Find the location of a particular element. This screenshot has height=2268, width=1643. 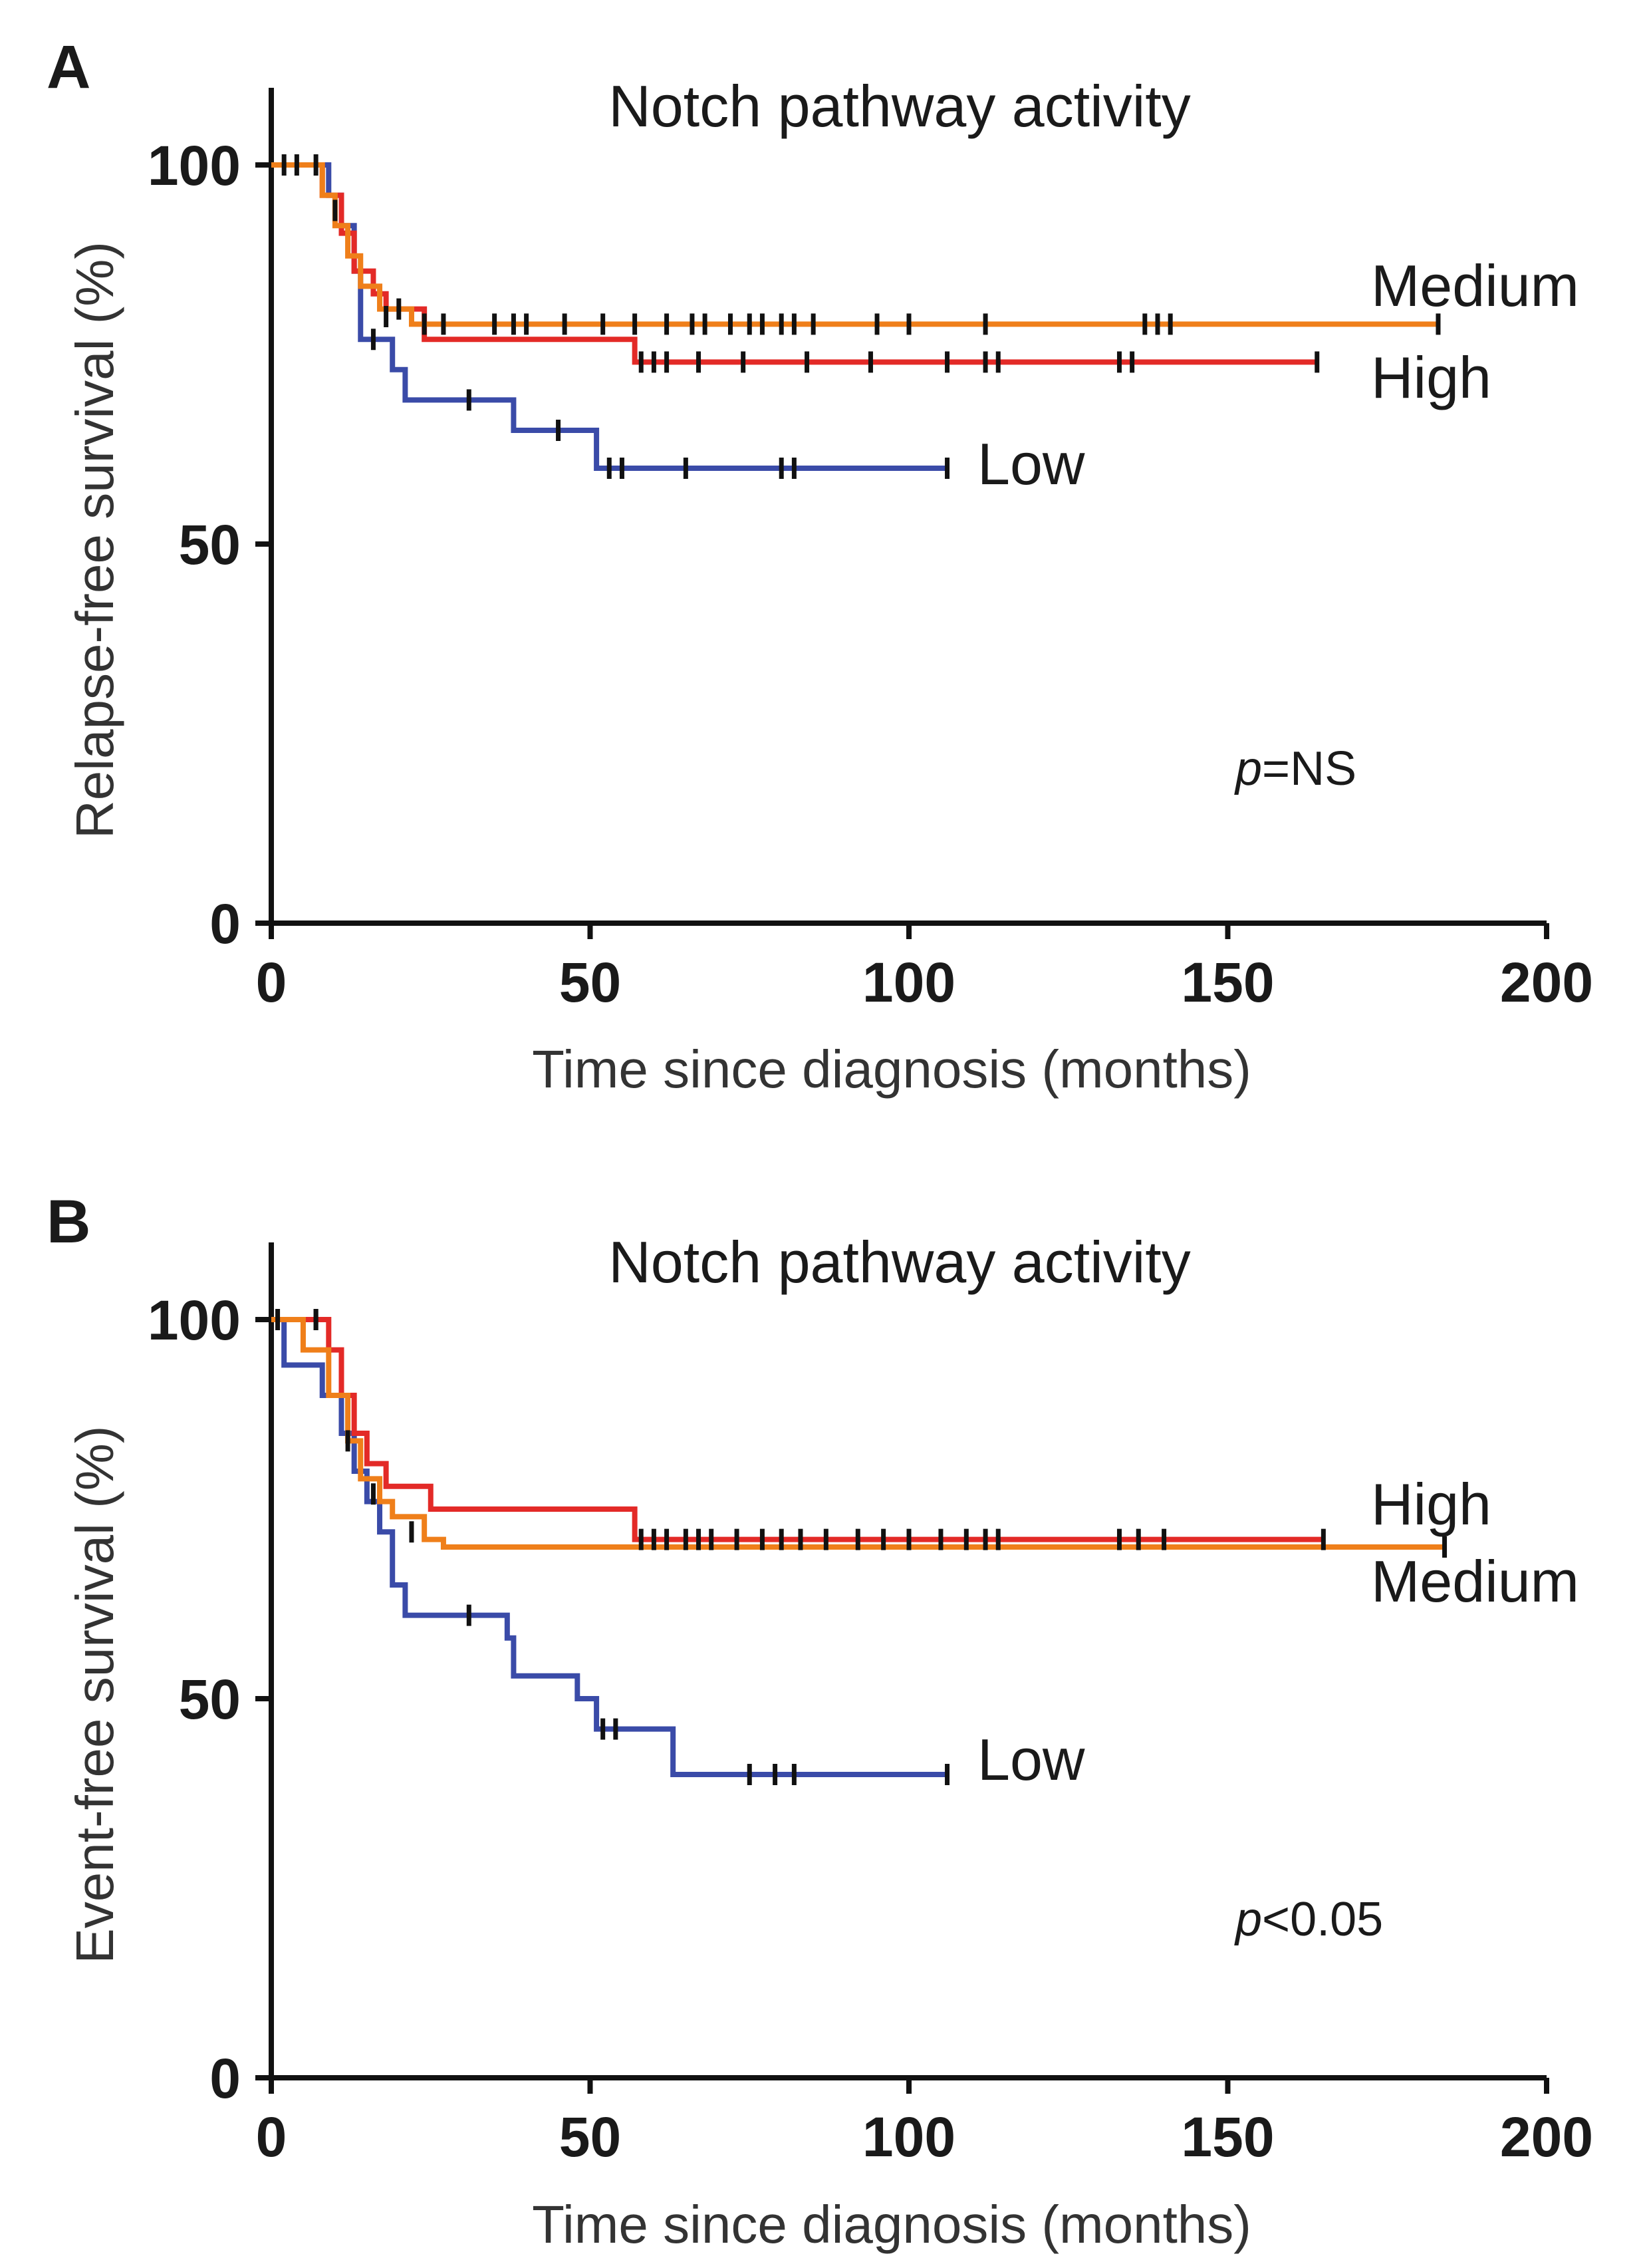

panel-b-y-tick-label: 50 is located at coordinates (210, 1700).